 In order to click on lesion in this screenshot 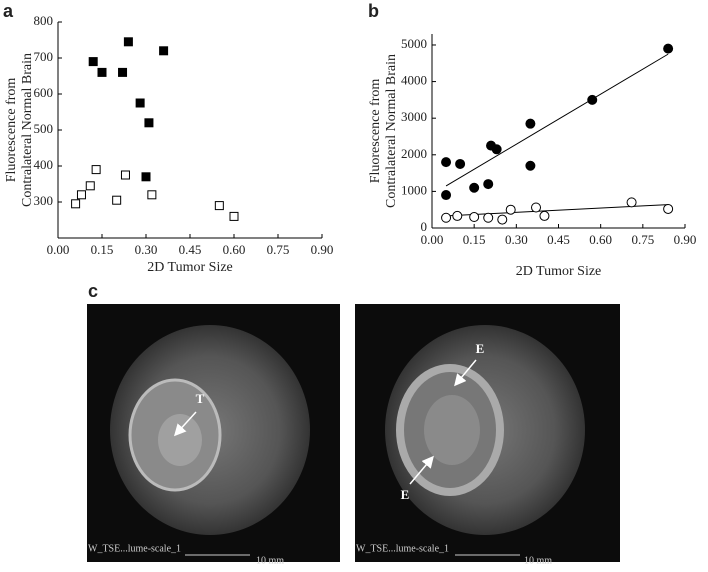, I will do `click(452, 430)`.